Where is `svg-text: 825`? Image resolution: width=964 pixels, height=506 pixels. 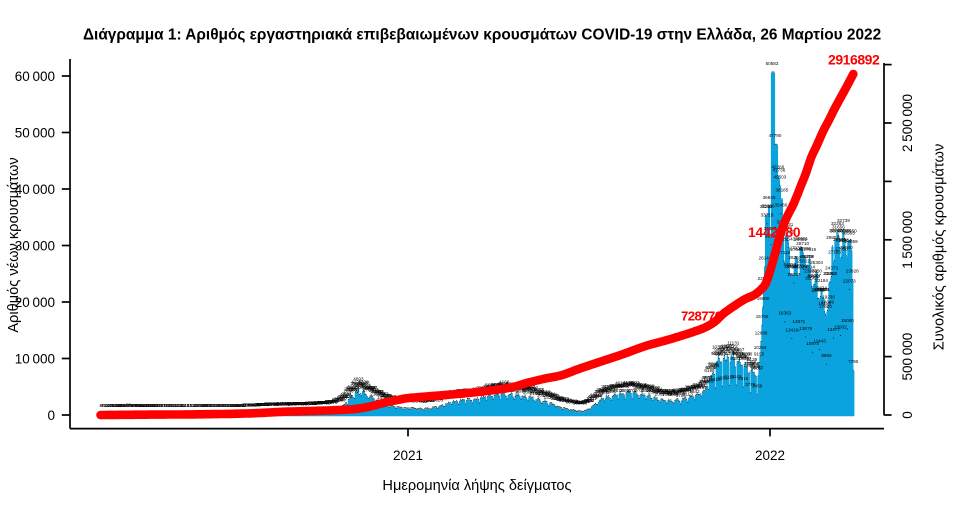 svg-text: 825 is located at coordinates (569, 401).